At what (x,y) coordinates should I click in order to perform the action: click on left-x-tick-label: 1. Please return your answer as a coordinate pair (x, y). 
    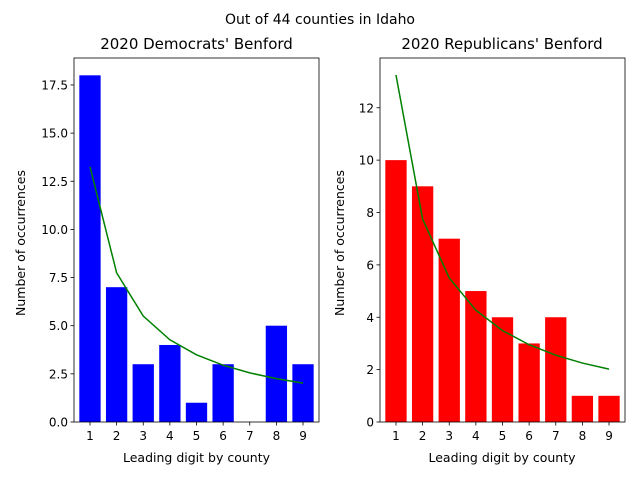
    Looking at the image, I should click on (90, 436).